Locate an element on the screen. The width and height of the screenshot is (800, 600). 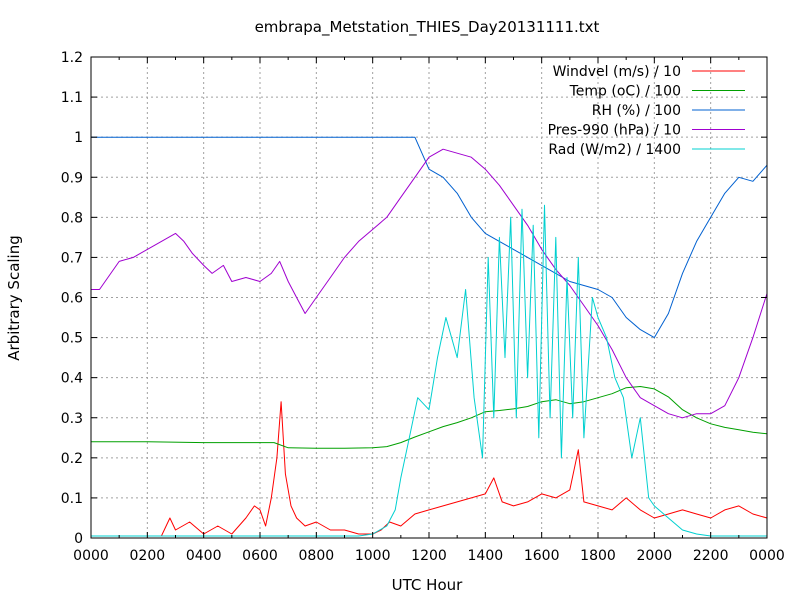
x-tick-label: 0800 is located at coordinates (317, 556).